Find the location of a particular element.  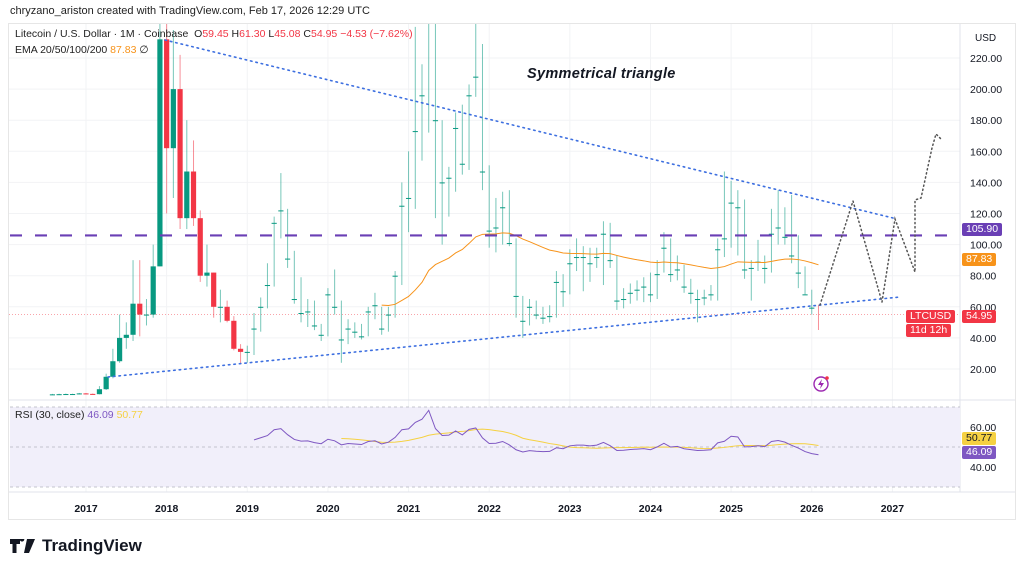

rsi-line is located at coordinates (536, 432).